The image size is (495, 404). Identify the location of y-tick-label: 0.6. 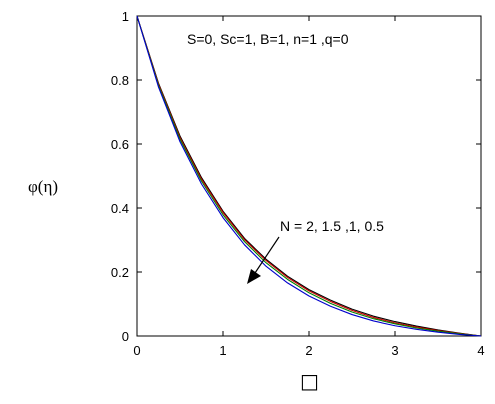
(120, 144).